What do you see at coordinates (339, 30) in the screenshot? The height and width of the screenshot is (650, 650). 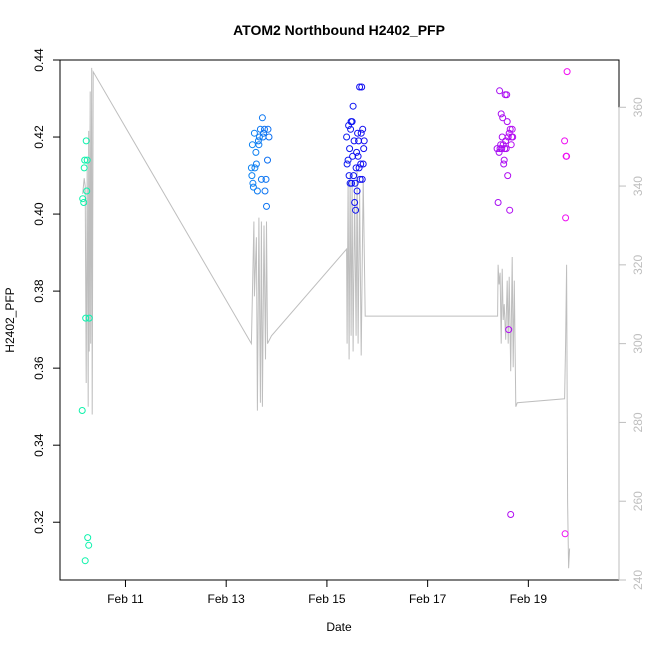 I see `chart-title: ATOM2 Northbound H2402_PFP` at bounding box center [339, 30].